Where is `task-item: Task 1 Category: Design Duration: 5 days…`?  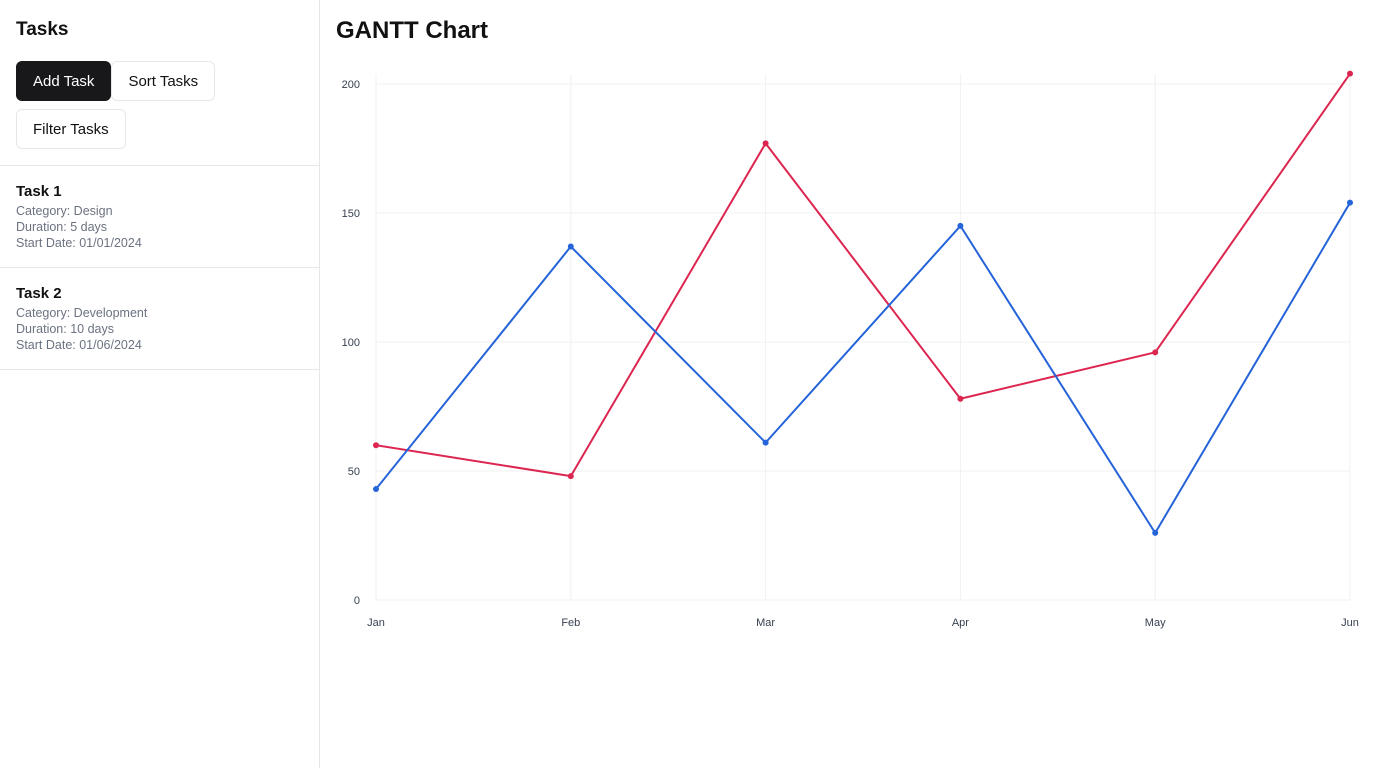 task-item: Task 1 Category: Design Duration: 5 days… is located at coordinates (159, 217).